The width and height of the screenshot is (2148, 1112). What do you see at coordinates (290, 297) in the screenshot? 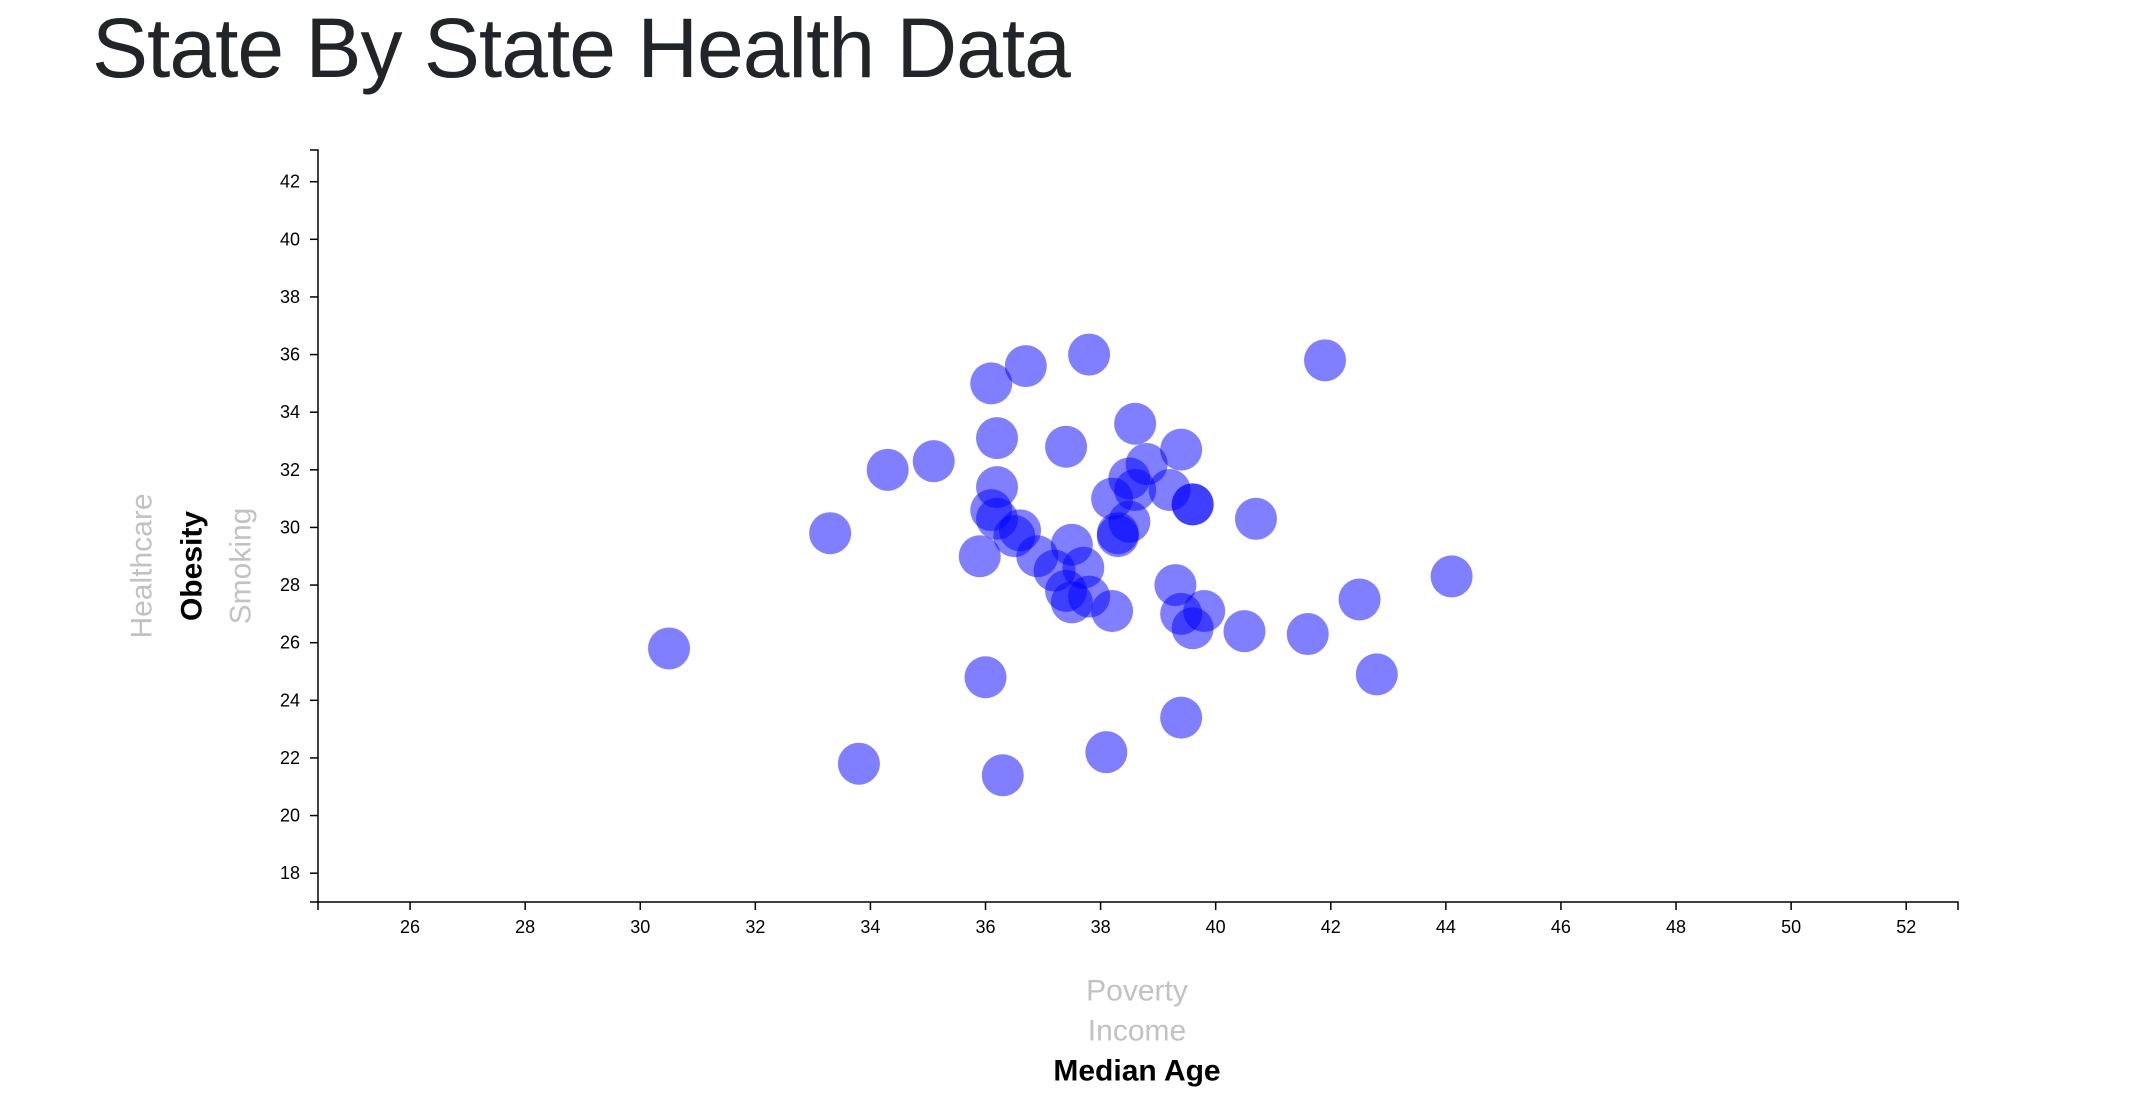
I see `y-tick-label: 38` at bounding box center [290, 297].